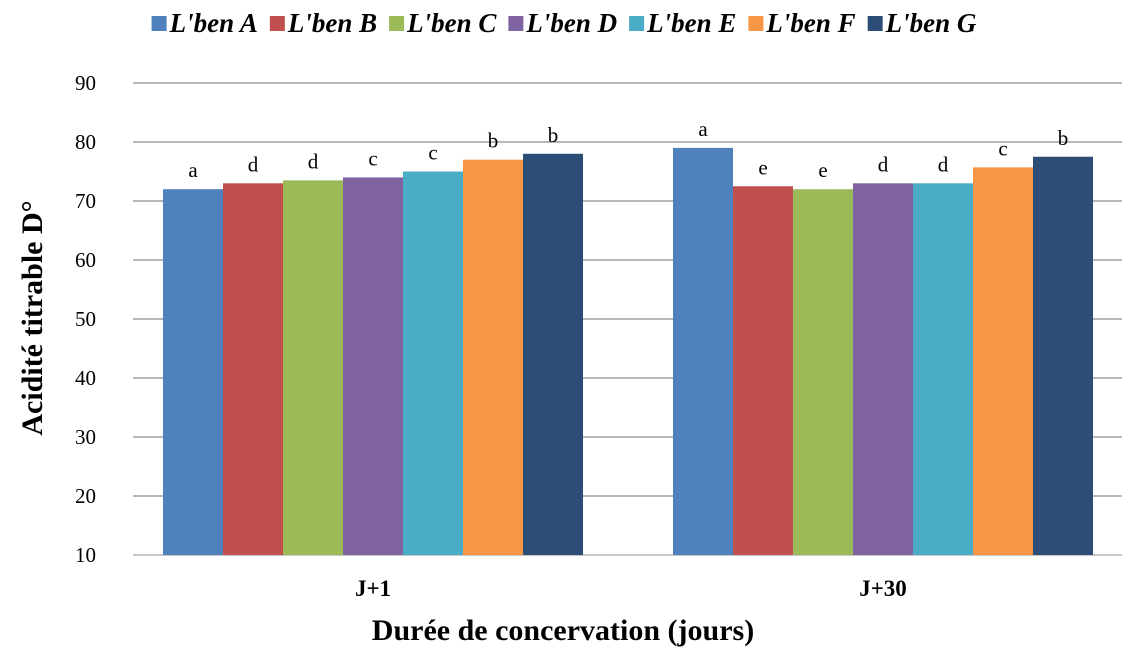 This screenshot has height=650, width=1128. What do you see at coordinates (571, 23) in the screenshot?
I see `legend-label: L'ben D` at bounding box center [571, 23].